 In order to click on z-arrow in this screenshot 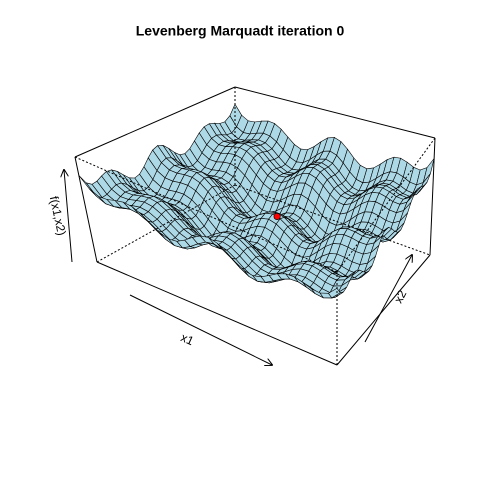, I will do `click(68, 216)`.